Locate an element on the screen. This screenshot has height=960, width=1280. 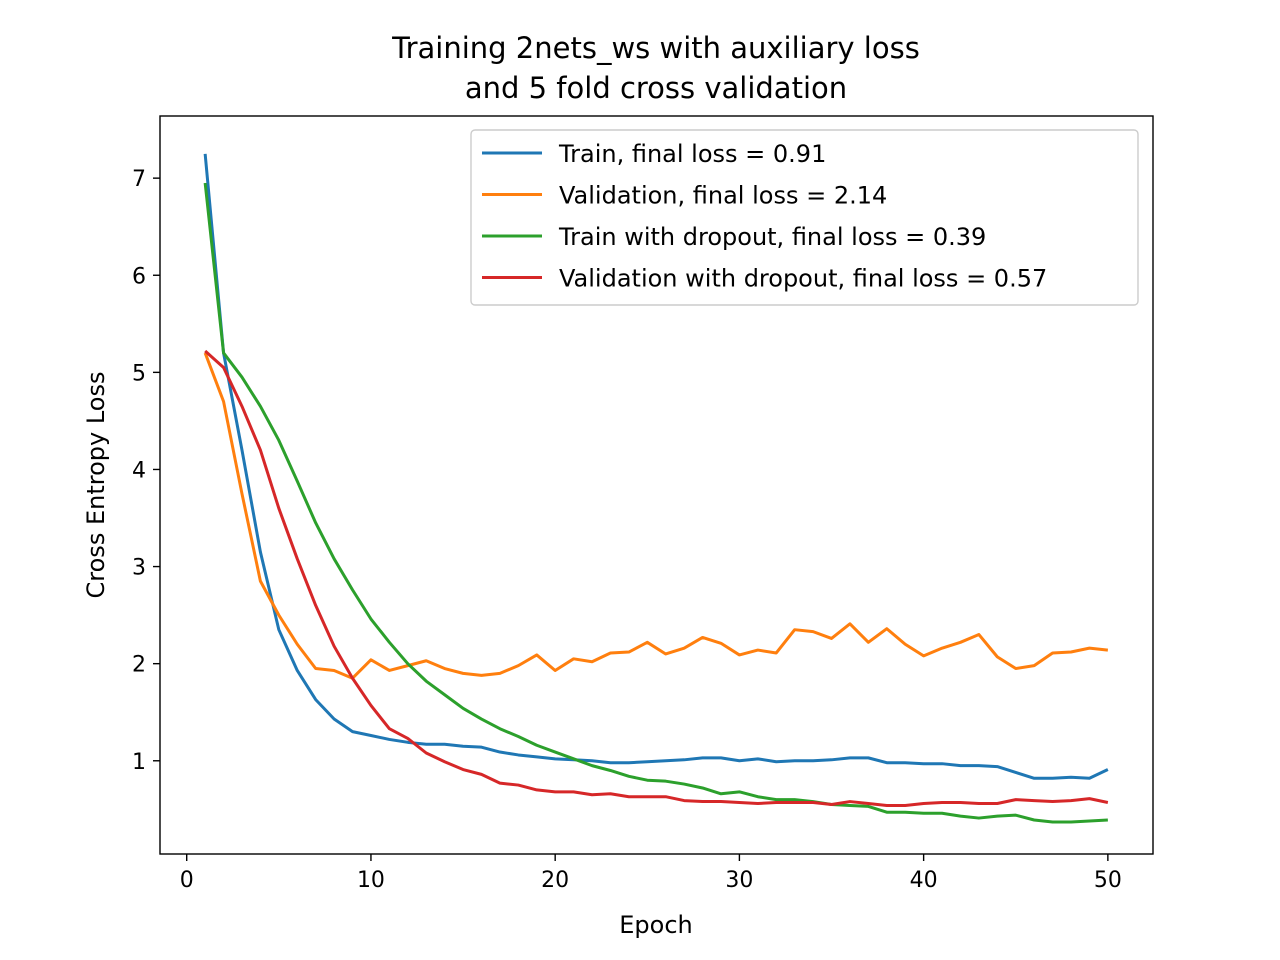
legend-entry-label: Train, final loss = 0.91 is located at coordinates (692, 154).